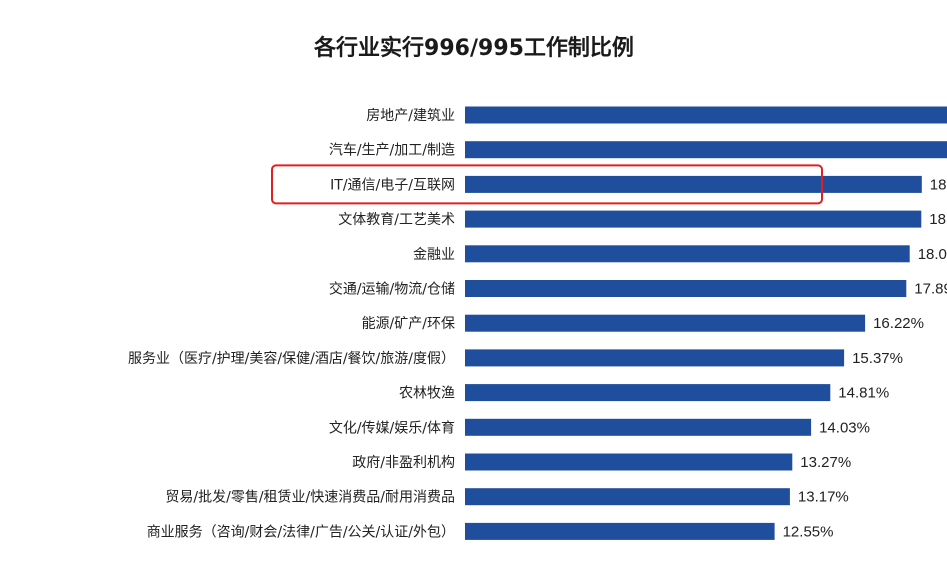 This screenshot has height=574, width=947. What do you see at coordinates (291, 358) in the screenshot?
I see `category-label: 服务业（医疗/护理/美容/保健/酒店/餐饮/旅游/度假）` at bounding box center [291, 358].